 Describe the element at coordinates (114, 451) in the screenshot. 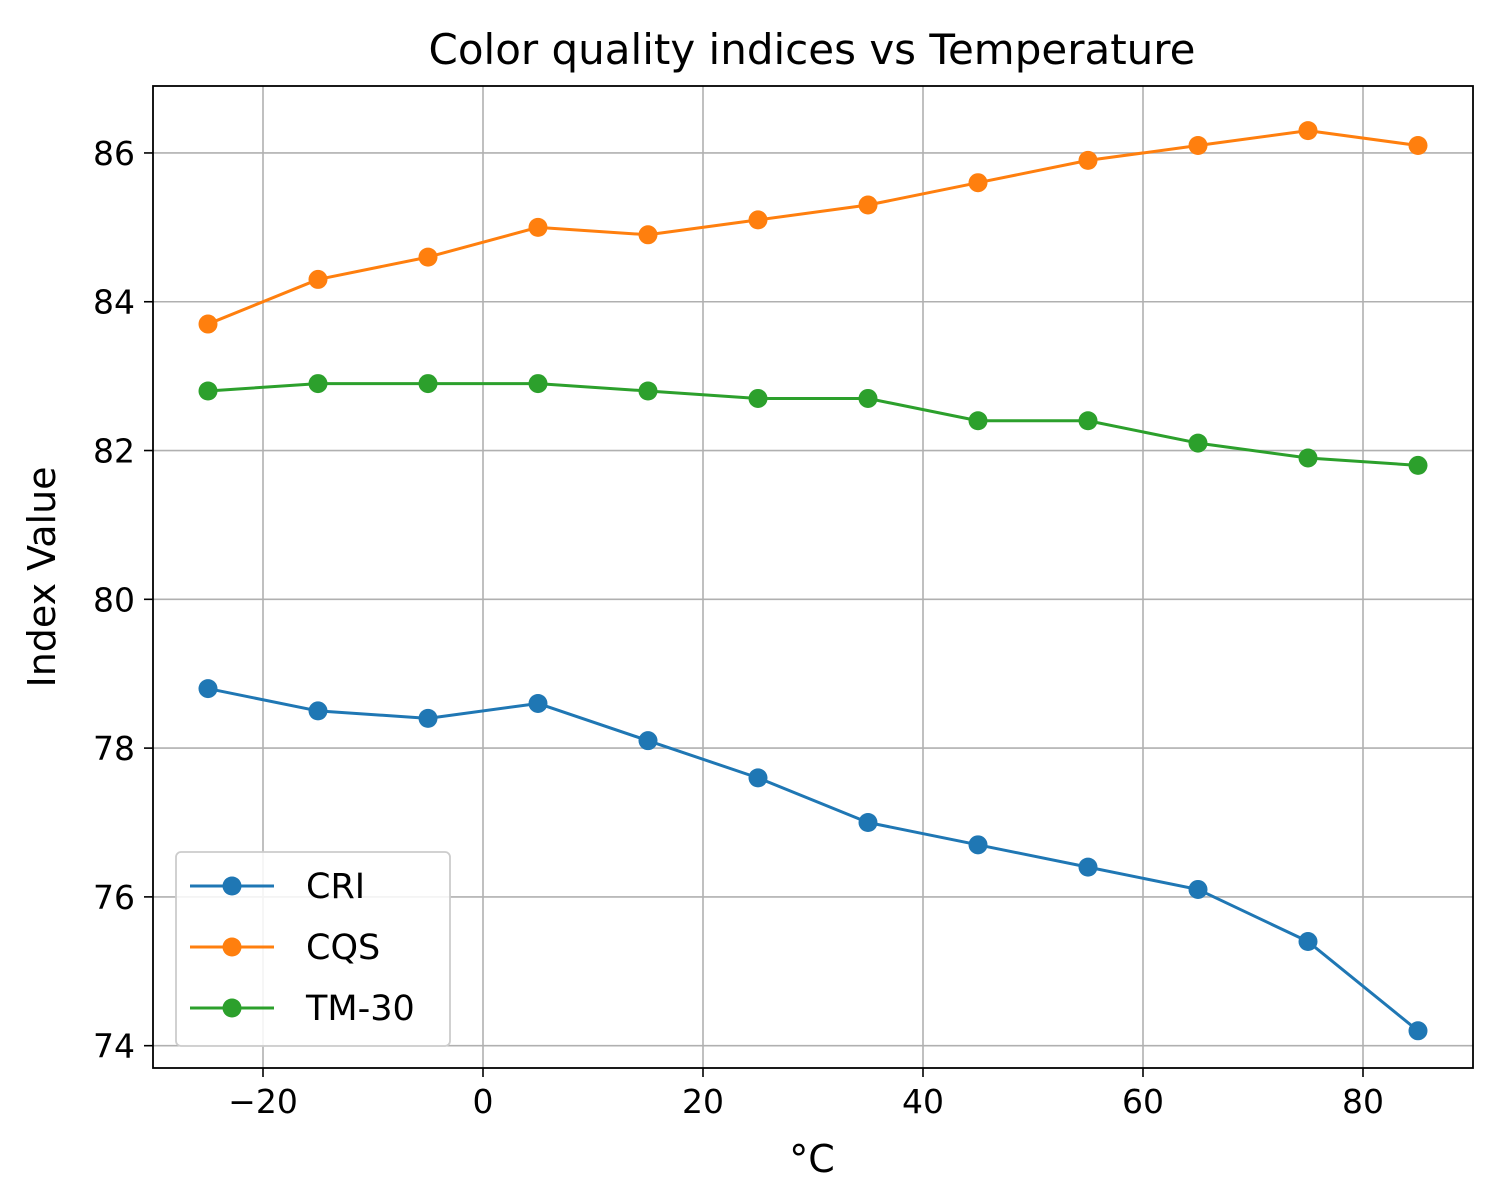

I see `y-tick-label: 82` at that location.